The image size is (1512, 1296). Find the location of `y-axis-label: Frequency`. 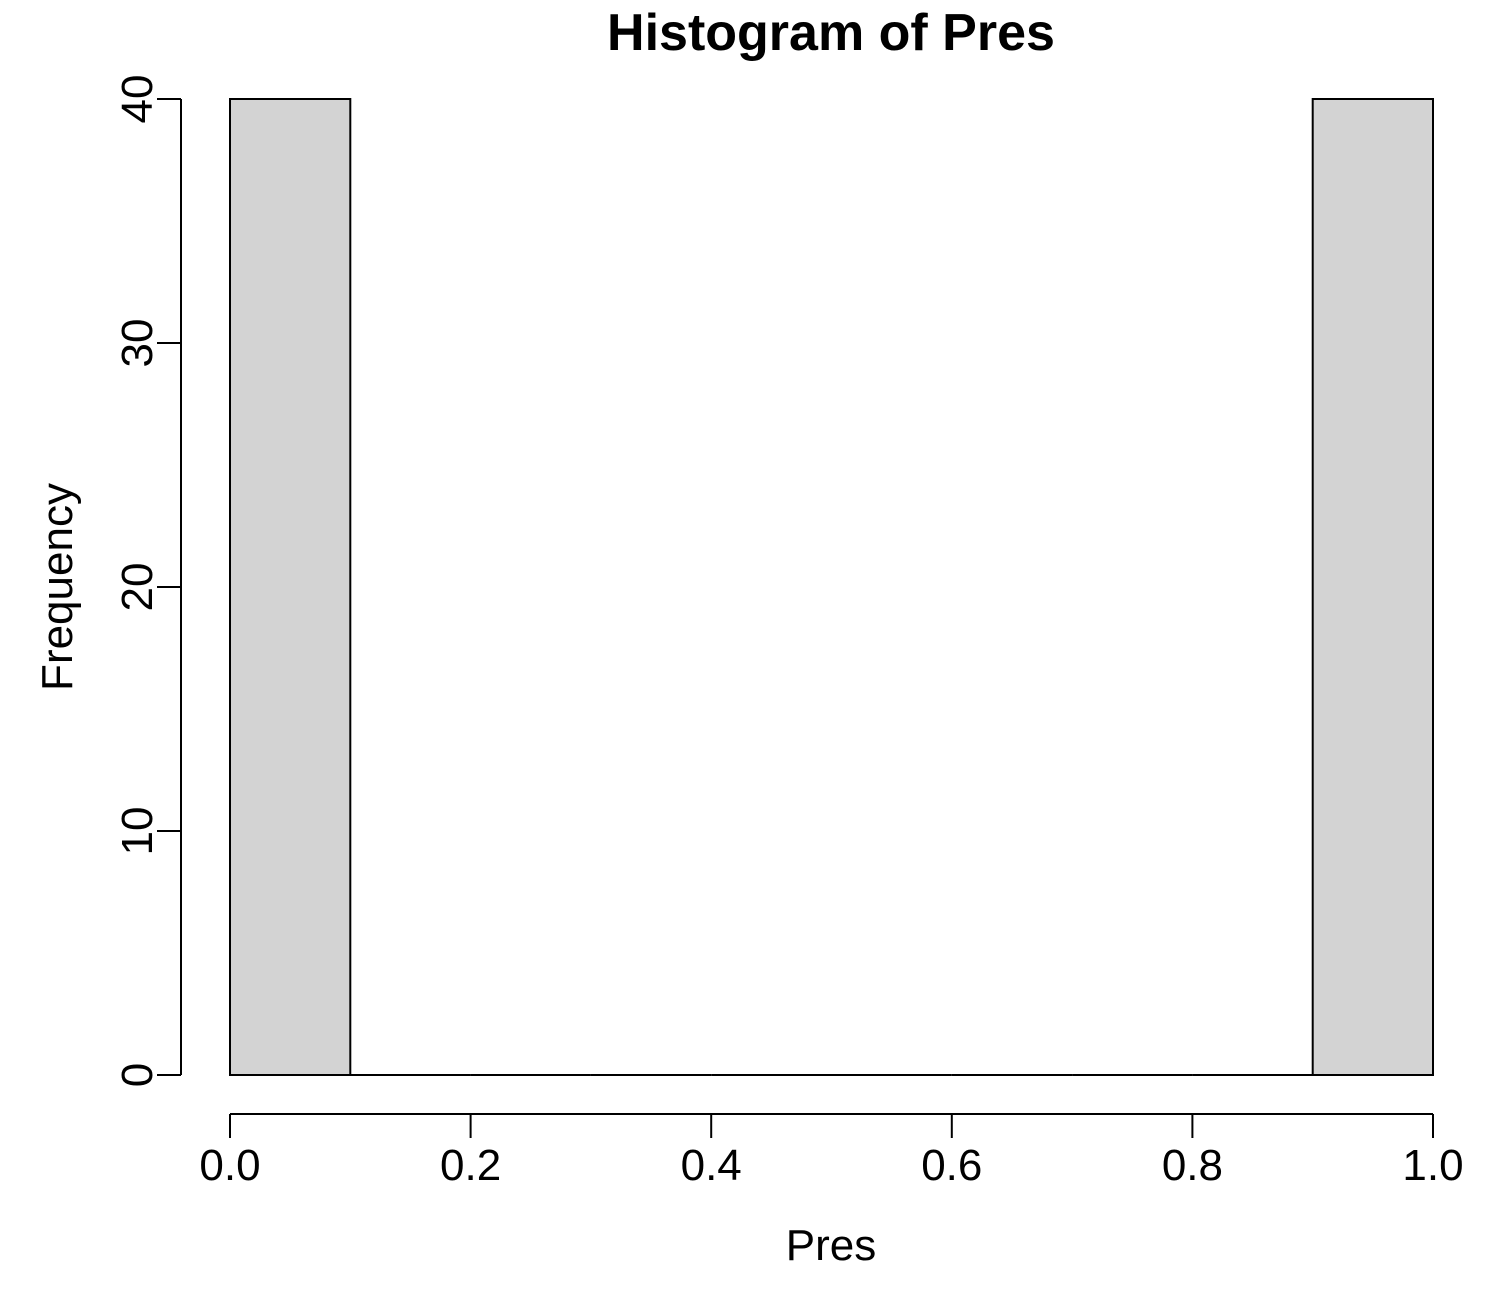

y-axis-label: Frequency is located at coordinates (57, 587).